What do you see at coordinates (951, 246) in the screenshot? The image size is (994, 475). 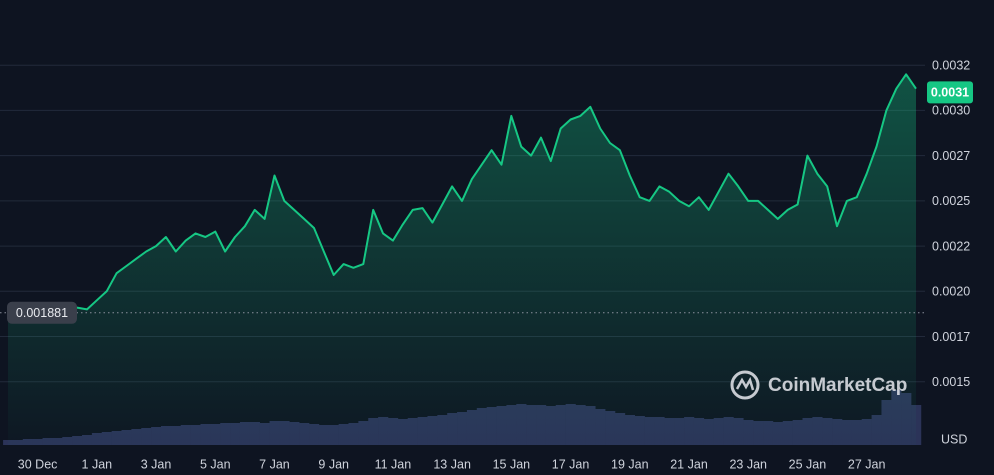 I see `y-tick-label: 0.0022` at bounding box center [951, 246].